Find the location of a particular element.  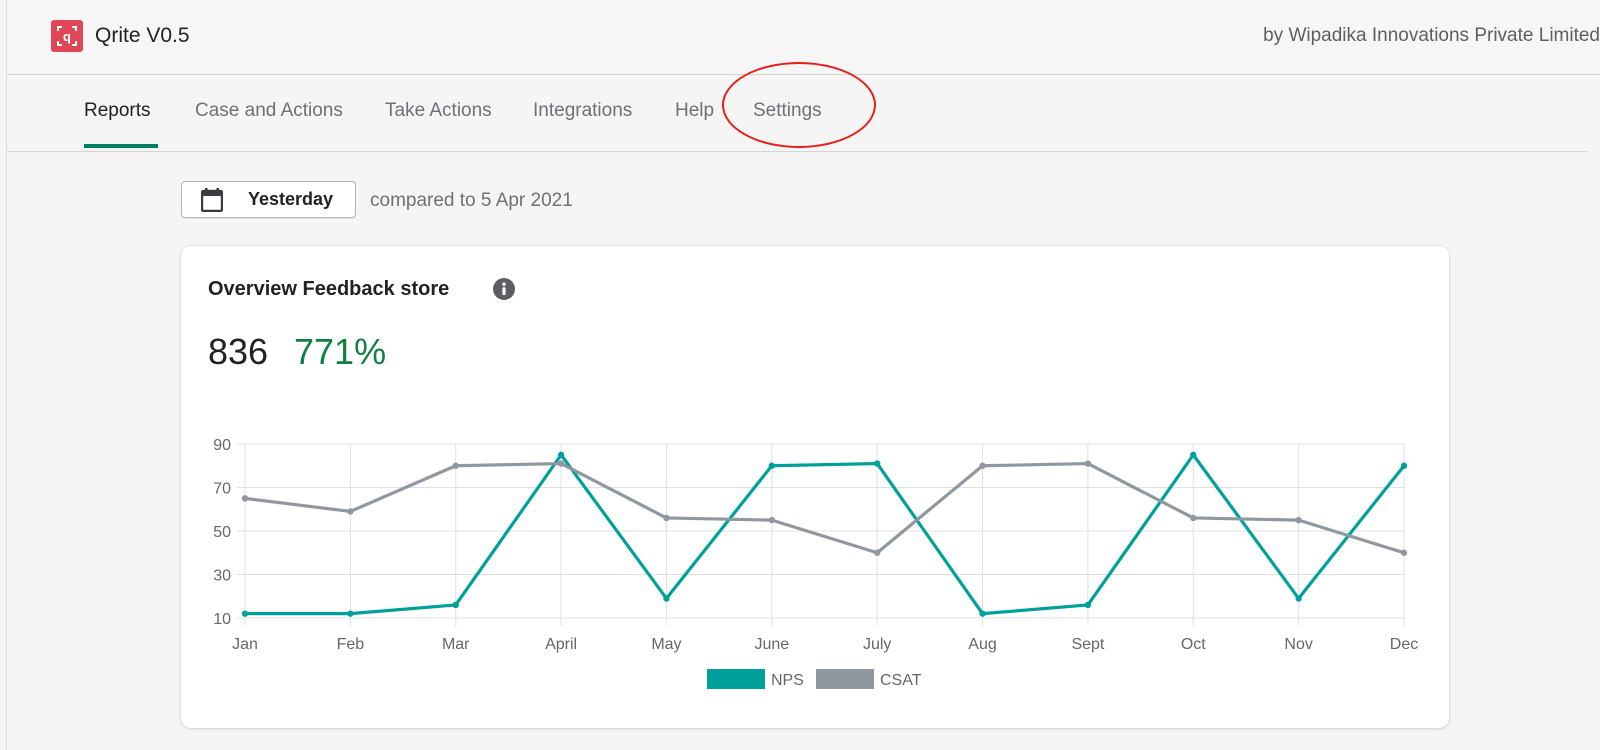

x-tick-label: Nov is located at coordinates (1298, 644).